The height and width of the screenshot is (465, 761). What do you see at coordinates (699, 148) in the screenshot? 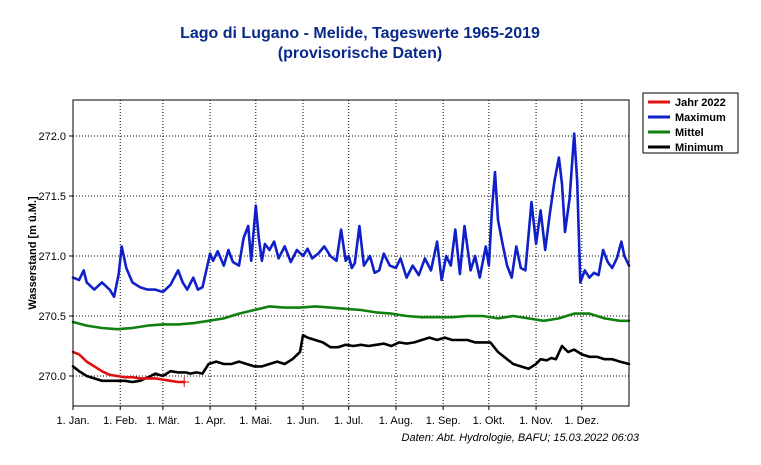
I see `legend-label-minimum: Minimum` at bounding box center [699, 148].